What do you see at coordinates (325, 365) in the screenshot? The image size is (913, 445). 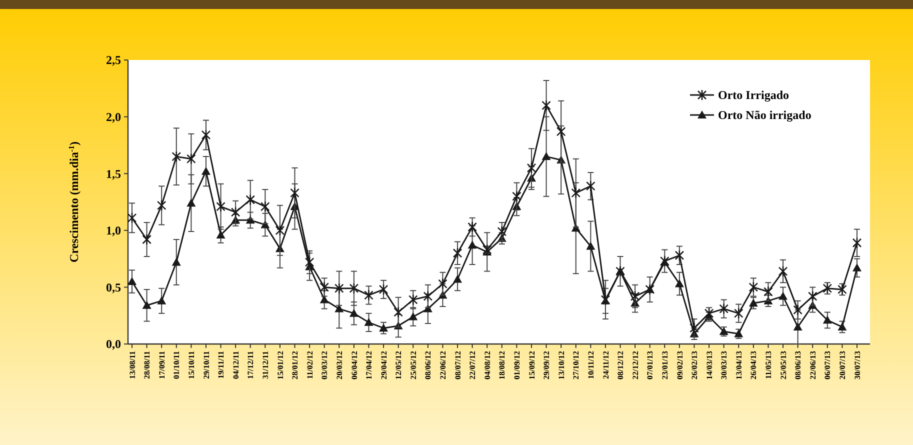 I see `x-tick-label: 03/03/12` at bounding box center [325, 365].